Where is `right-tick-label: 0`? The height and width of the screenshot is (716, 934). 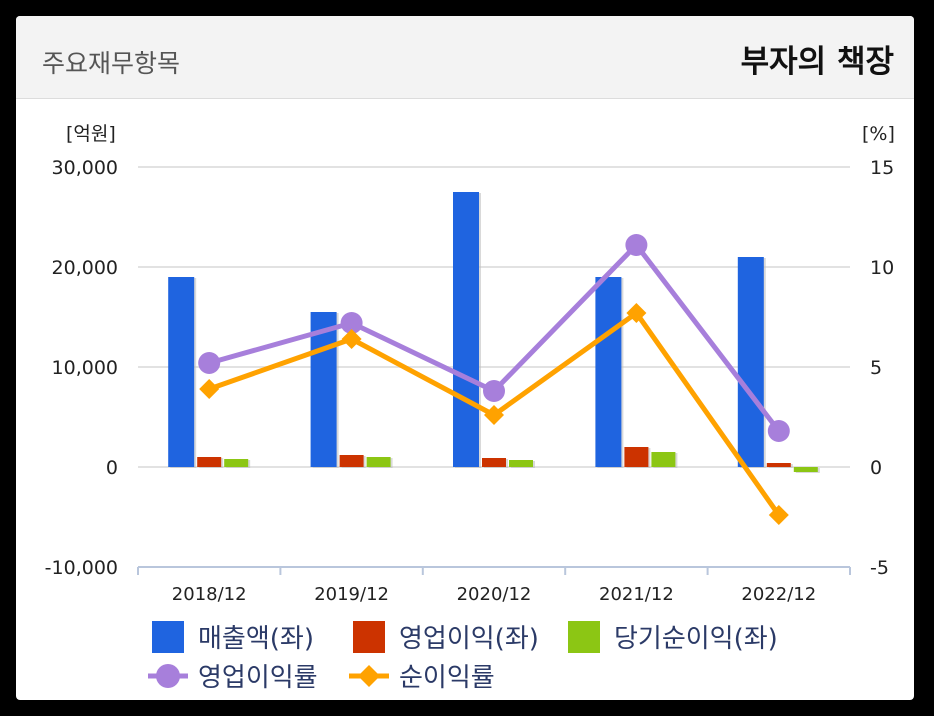 right-tick-label: 0 is located at coordinates (876, 468).